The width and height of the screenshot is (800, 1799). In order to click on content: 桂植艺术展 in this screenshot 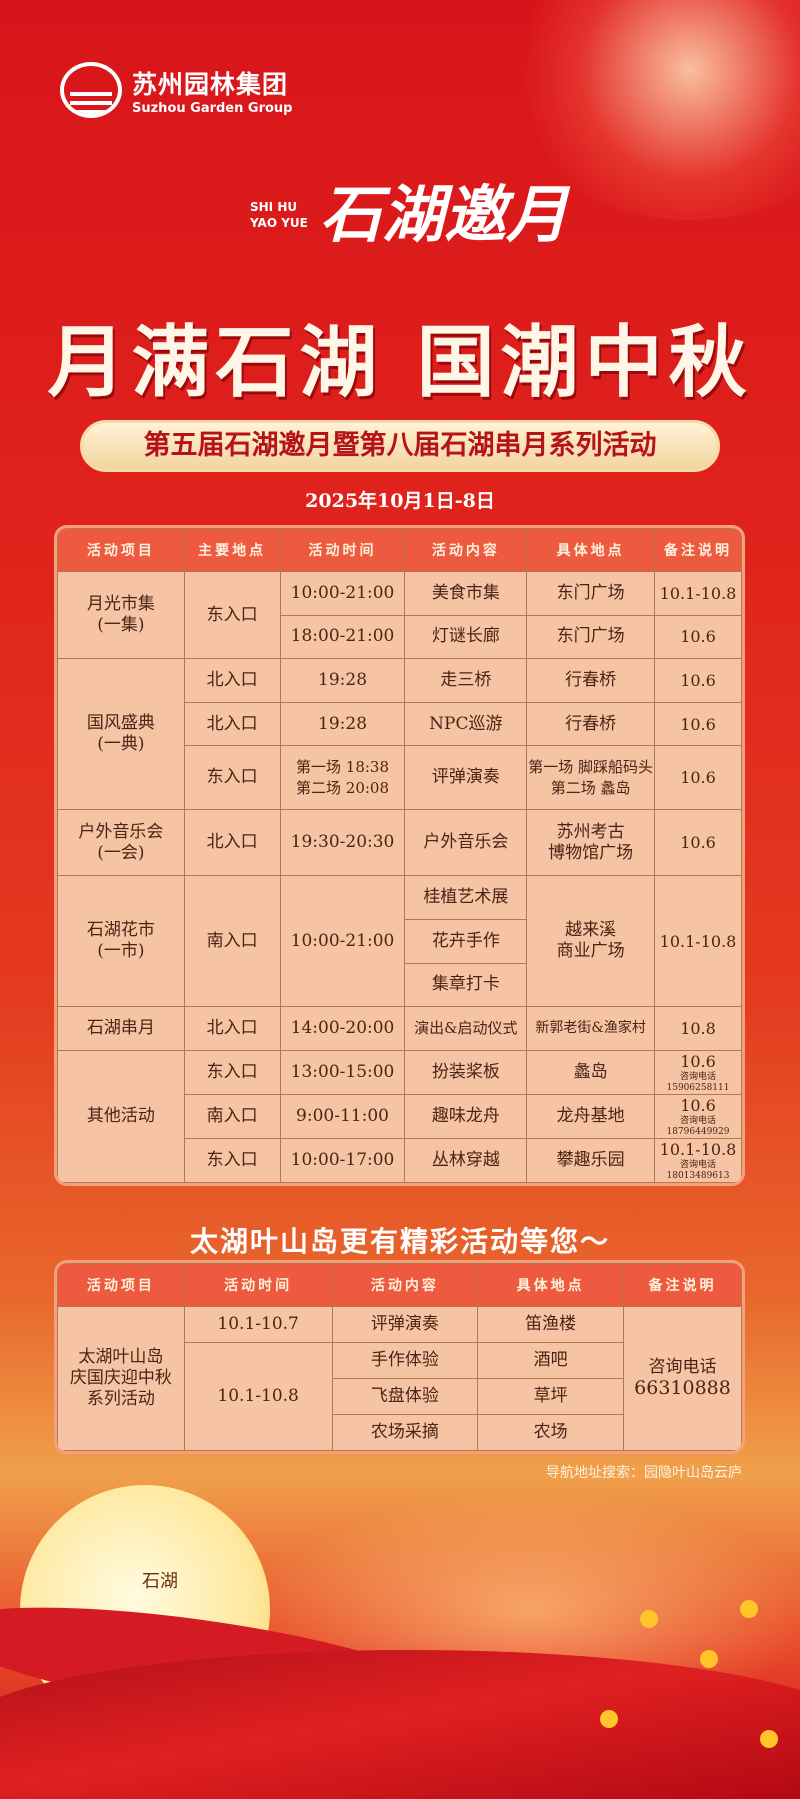, I will do `click(466, 897)`.